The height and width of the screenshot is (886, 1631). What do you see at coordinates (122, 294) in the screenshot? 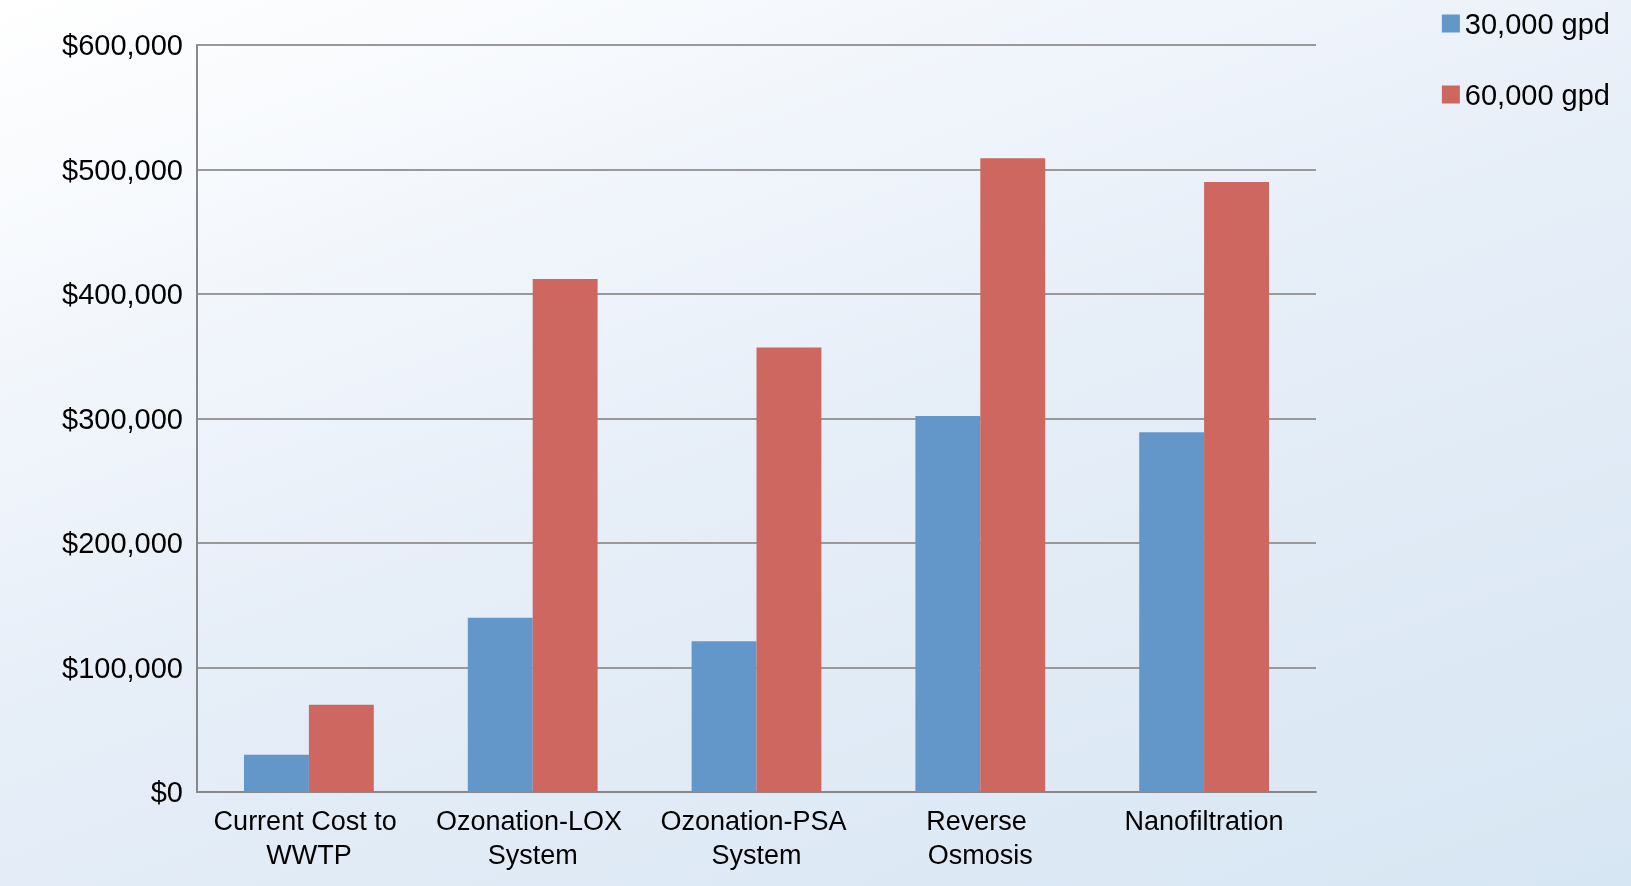
I see `y-tick-label: $400,000` at bounding box center [122, 294].